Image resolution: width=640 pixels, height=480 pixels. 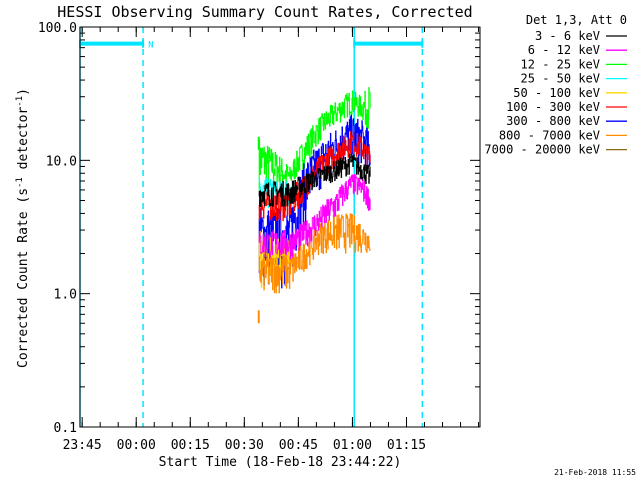 I want to click on legend-label-5: 100 - 300 keV, so click(x=553, y=107).